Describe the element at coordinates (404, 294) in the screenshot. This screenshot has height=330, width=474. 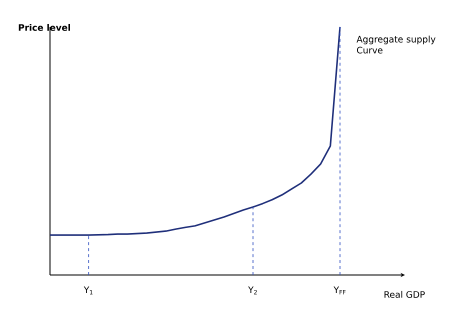
I see `x-axis-title: Real GDP` at that location.